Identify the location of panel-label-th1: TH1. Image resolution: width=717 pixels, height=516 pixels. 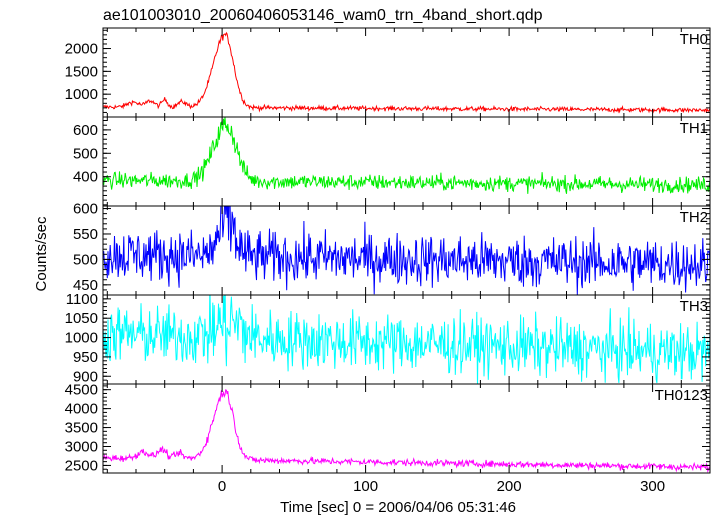
(694, 128).